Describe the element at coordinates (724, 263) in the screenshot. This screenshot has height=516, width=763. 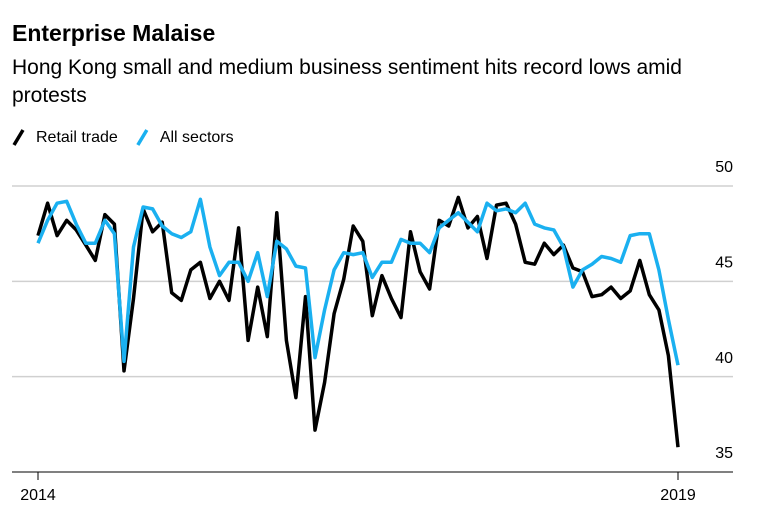
I see `y-tick-label: 45` at that location.